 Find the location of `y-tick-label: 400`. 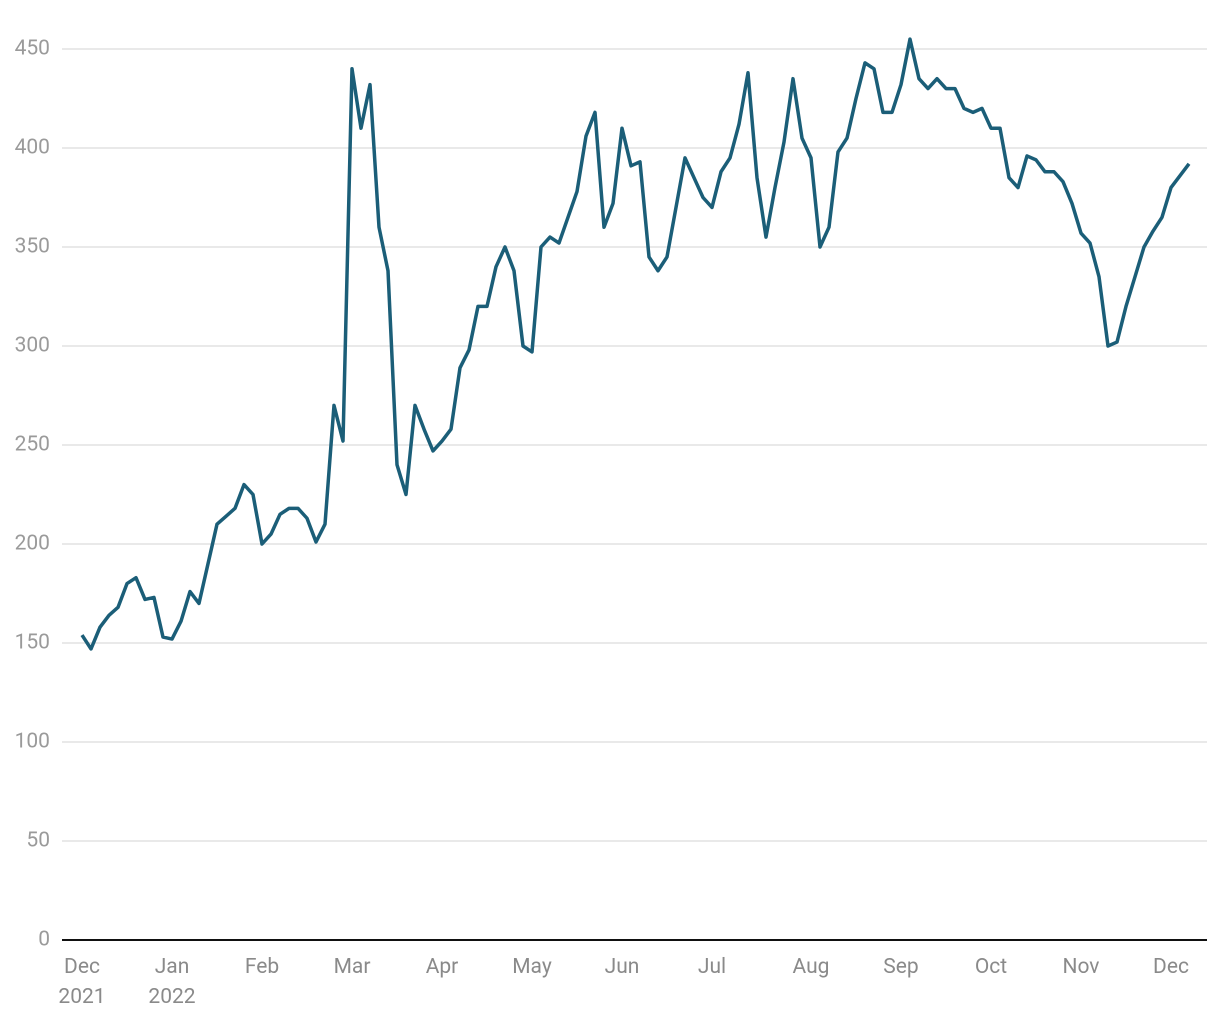

y-tick-label: 400 is located at coordinates (32, 148).